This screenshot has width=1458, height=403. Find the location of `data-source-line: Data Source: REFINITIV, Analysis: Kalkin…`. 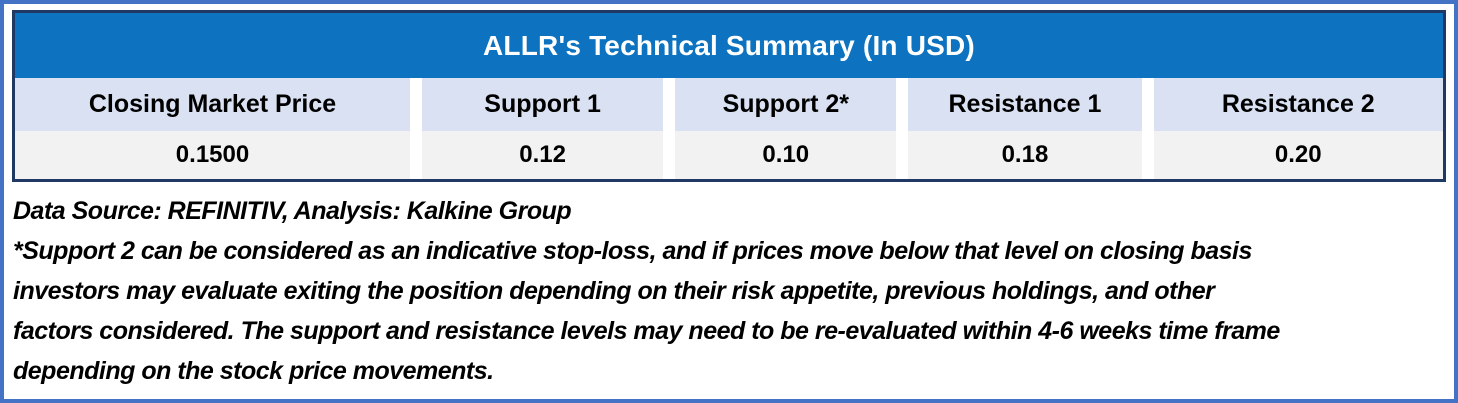

data-source-line: Data Source: REFINITIV, Analysis: Kalkin… is located at coordinates (292, 211).